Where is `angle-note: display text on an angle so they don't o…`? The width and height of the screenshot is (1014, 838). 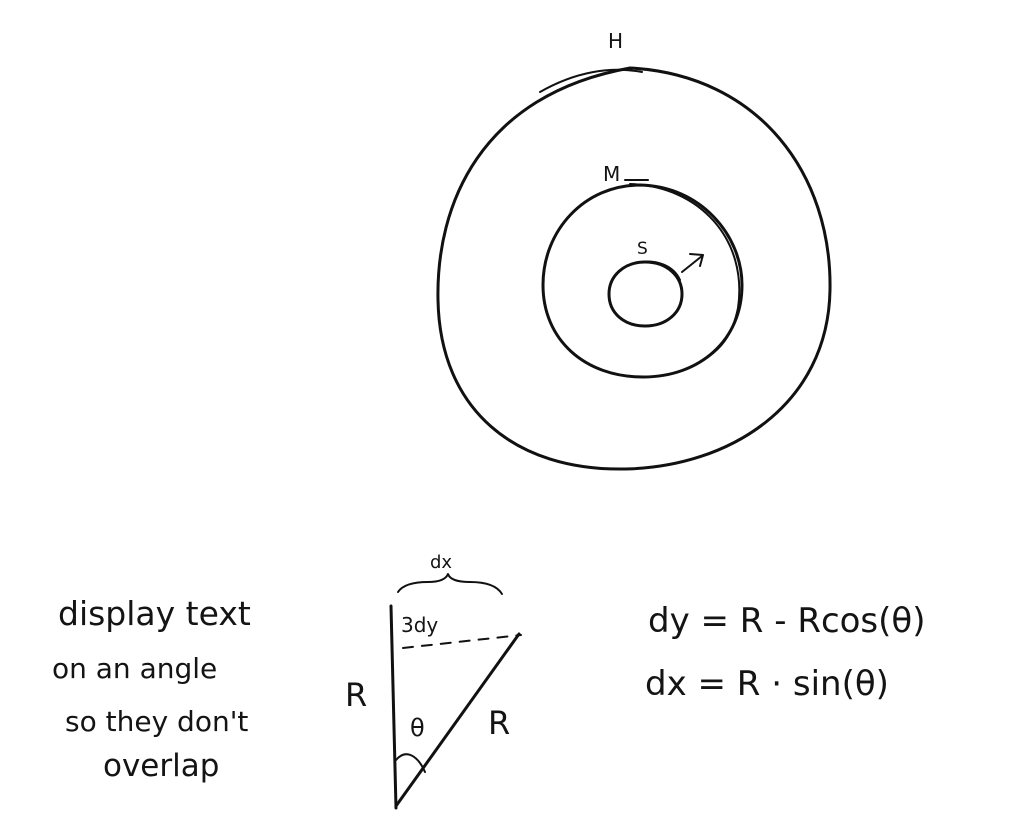
angle-note: display text on an angle so they don't o… is located at coordinates (151, 689).